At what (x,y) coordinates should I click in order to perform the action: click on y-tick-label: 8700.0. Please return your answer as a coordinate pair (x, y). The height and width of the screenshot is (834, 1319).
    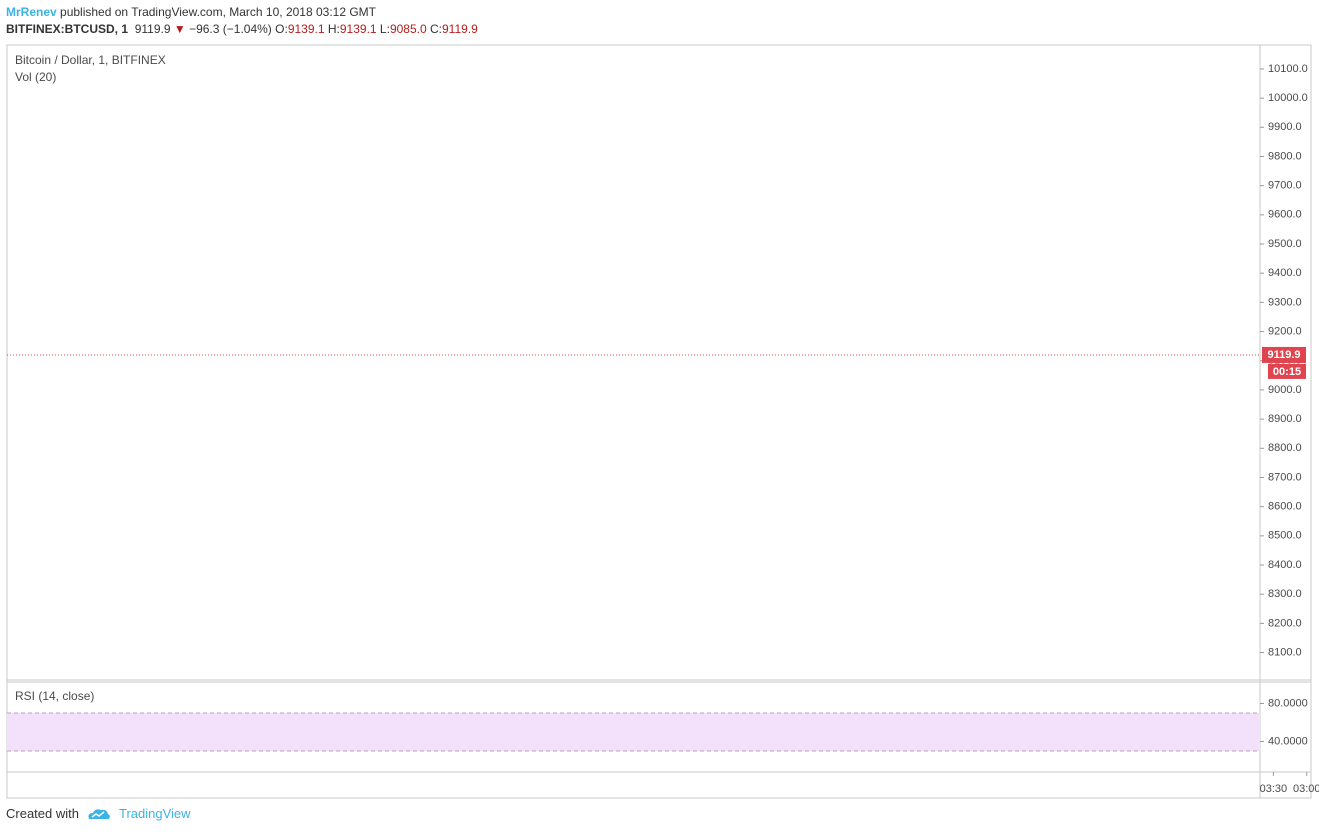
    Looking at the image, I should click on (1285, 477).